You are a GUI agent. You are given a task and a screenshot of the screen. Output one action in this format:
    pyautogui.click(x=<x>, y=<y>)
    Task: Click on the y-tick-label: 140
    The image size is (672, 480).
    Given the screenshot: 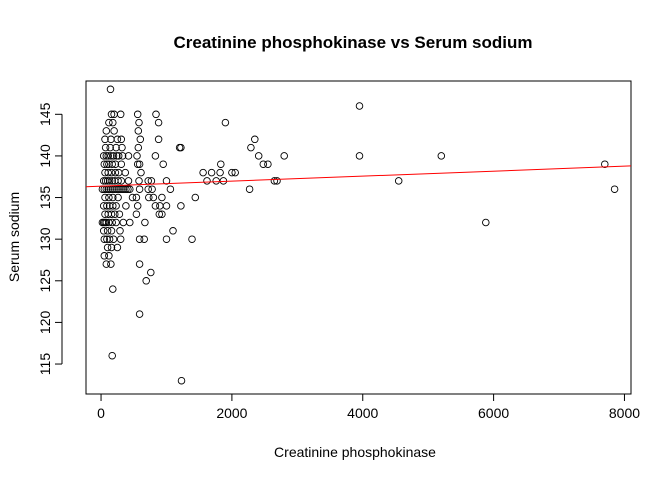 What is the action you would take?
    pyautogui.click(x=45, y=156)
    